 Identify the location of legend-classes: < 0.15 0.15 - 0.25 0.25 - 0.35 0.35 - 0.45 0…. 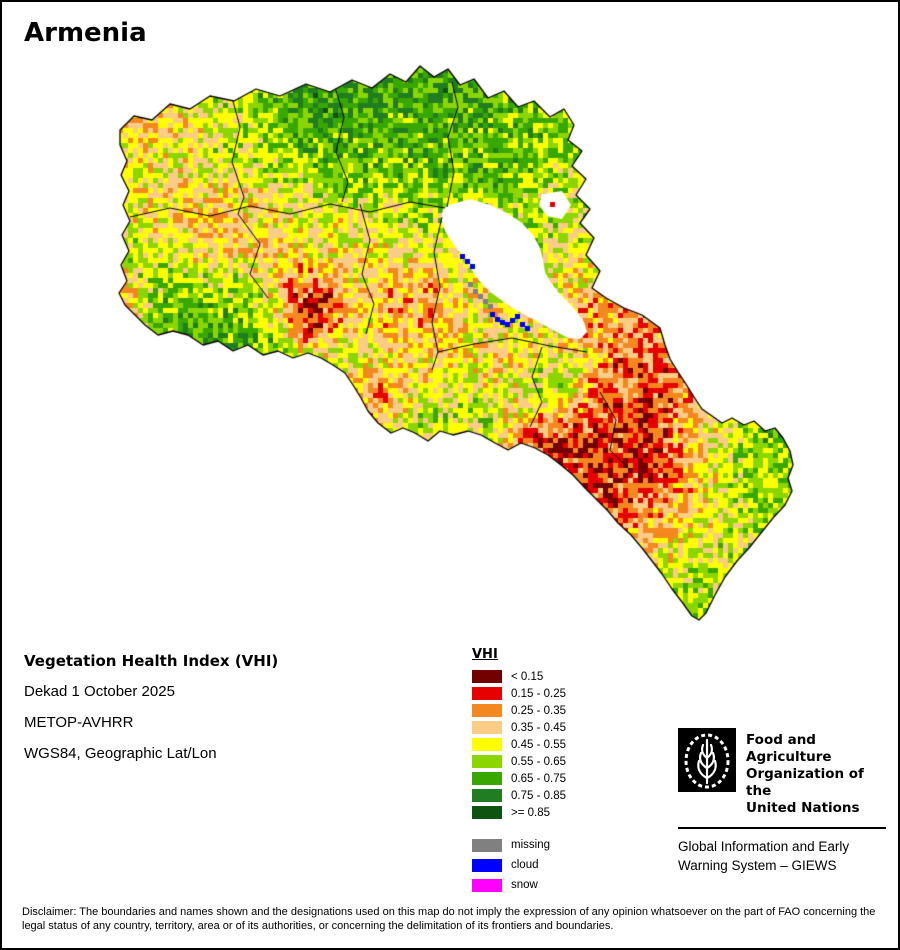
(519, 744).